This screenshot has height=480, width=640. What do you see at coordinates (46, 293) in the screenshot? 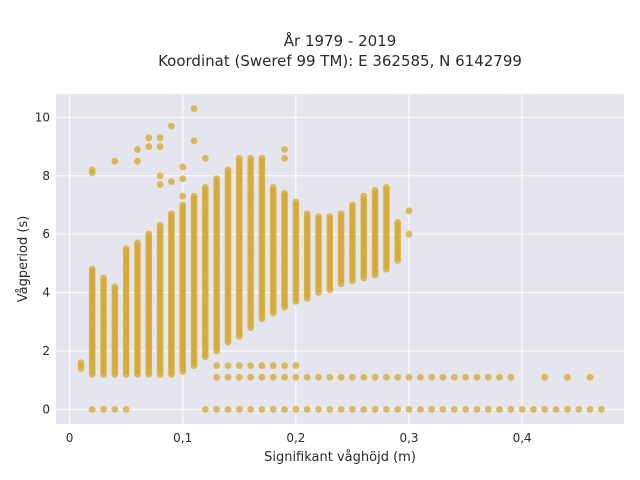
I see `y-tick-label: 4` at bounding box center [46, 293].